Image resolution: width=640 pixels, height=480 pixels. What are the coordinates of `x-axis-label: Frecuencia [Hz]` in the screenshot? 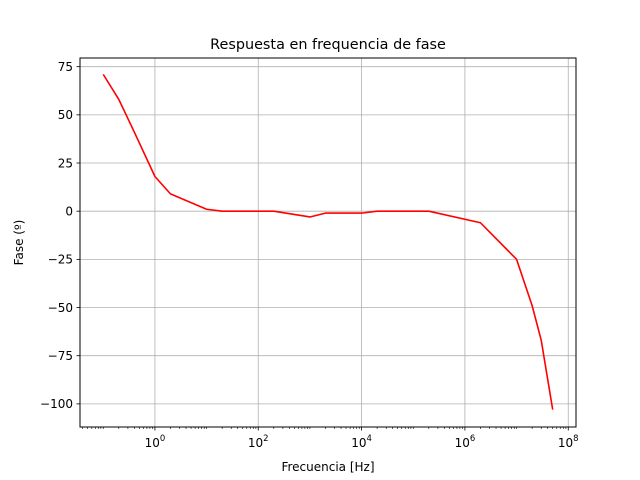 It's located at (327, 467).